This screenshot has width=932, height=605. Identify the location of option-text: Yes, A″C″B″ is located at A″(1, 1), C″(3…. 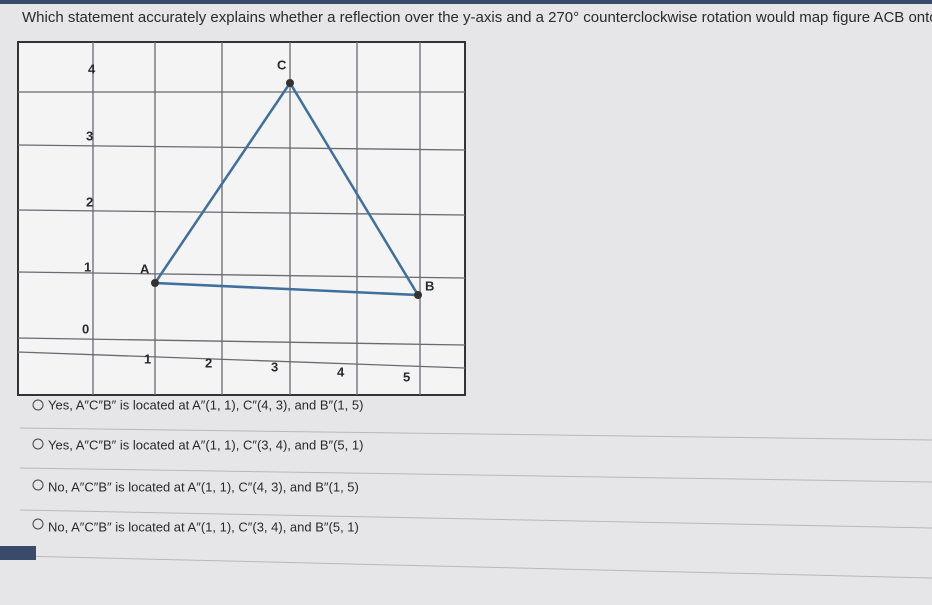
(205, 444).